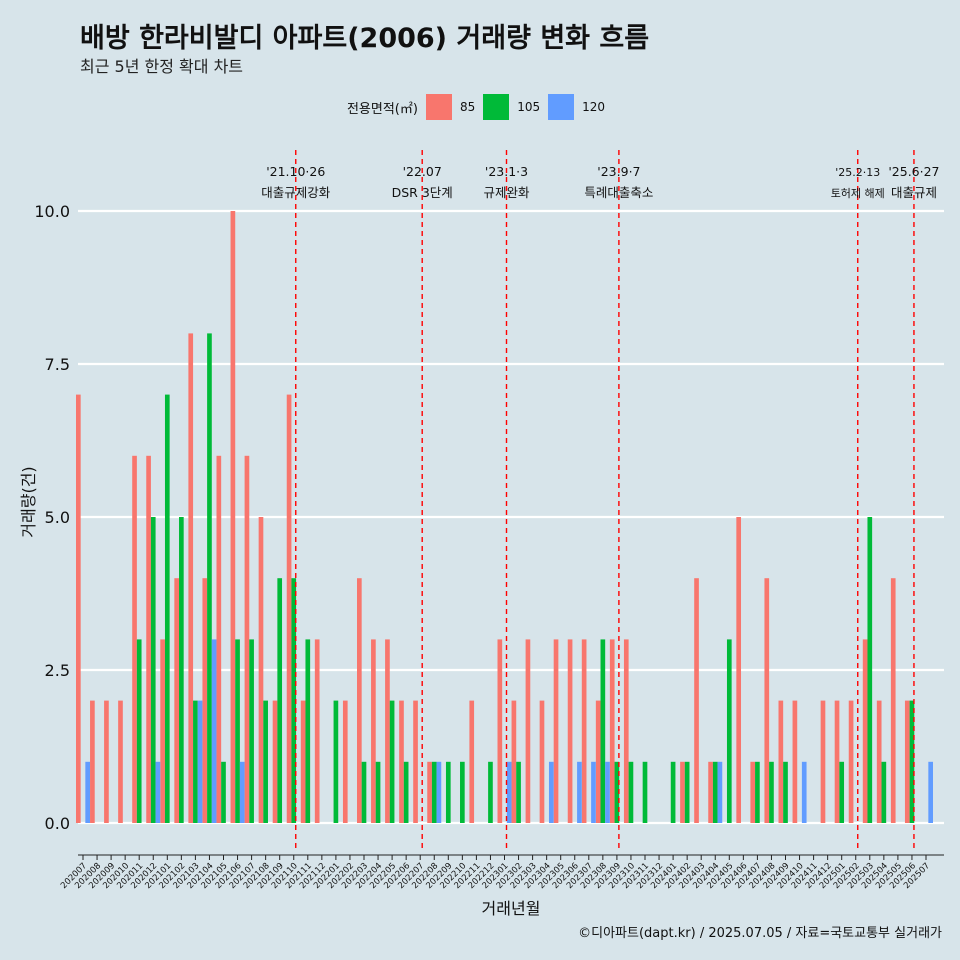  I want to click on event-date-1: '22.07, so click(422, 171).